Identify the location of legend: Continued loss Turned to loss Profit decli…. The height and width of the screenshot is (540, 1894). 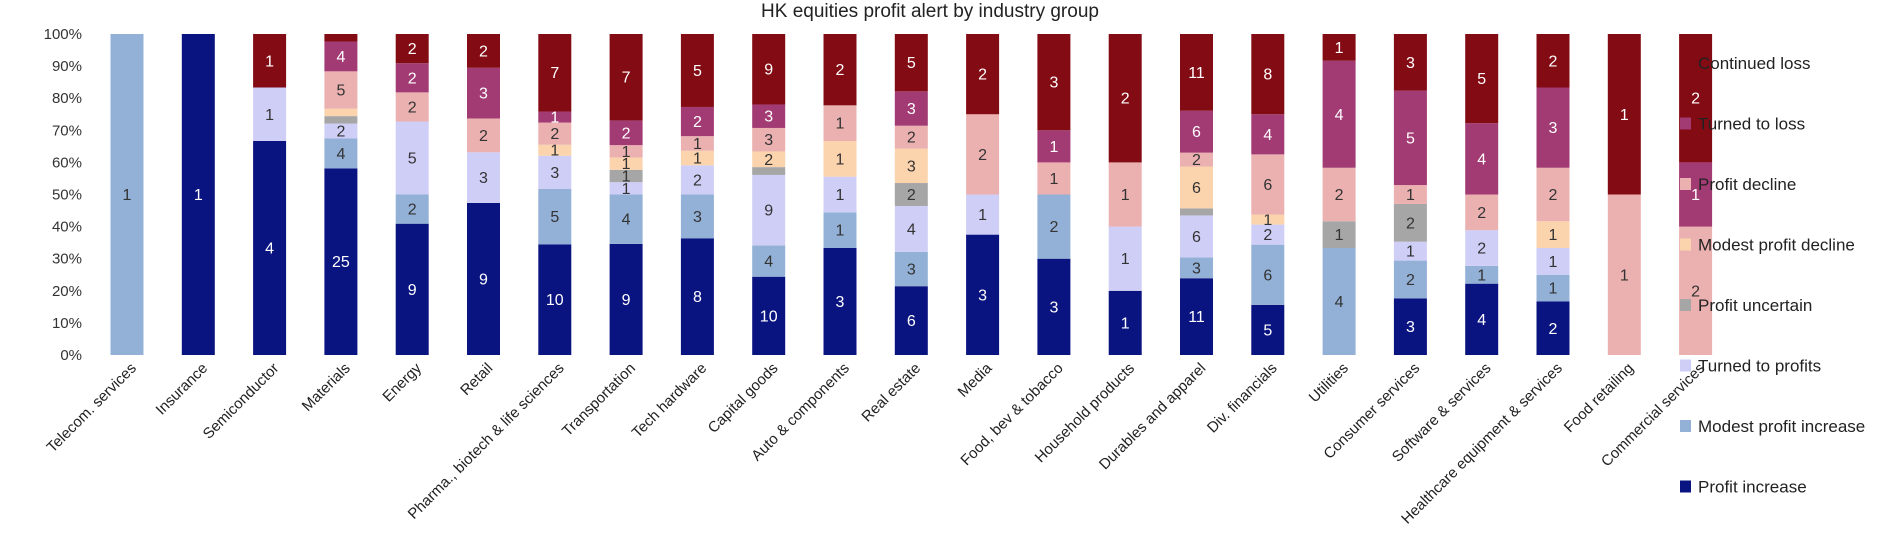
(1772, 275).